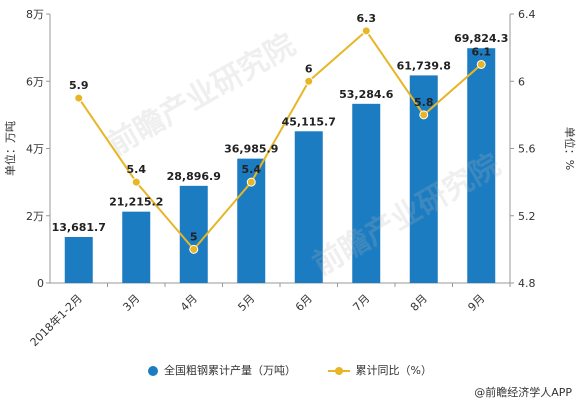  Describe the element at coordinates (482, 51) in the screenshot. I see `line-value-label: 6.1` at that location.